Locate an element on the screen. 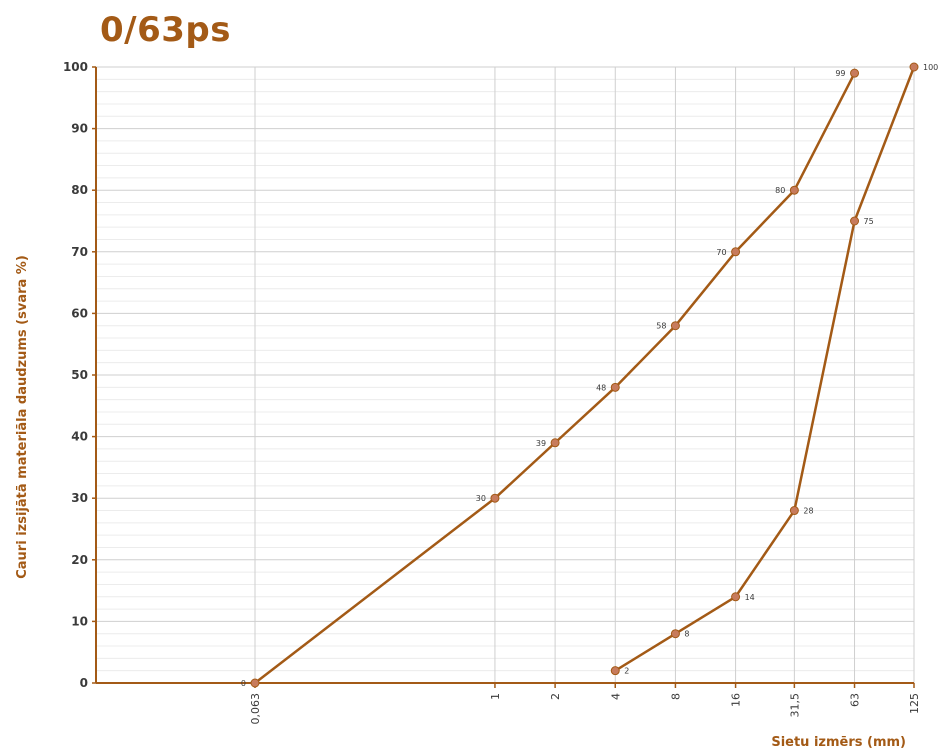  data-label: 2 is located at coordinates (626, 671).